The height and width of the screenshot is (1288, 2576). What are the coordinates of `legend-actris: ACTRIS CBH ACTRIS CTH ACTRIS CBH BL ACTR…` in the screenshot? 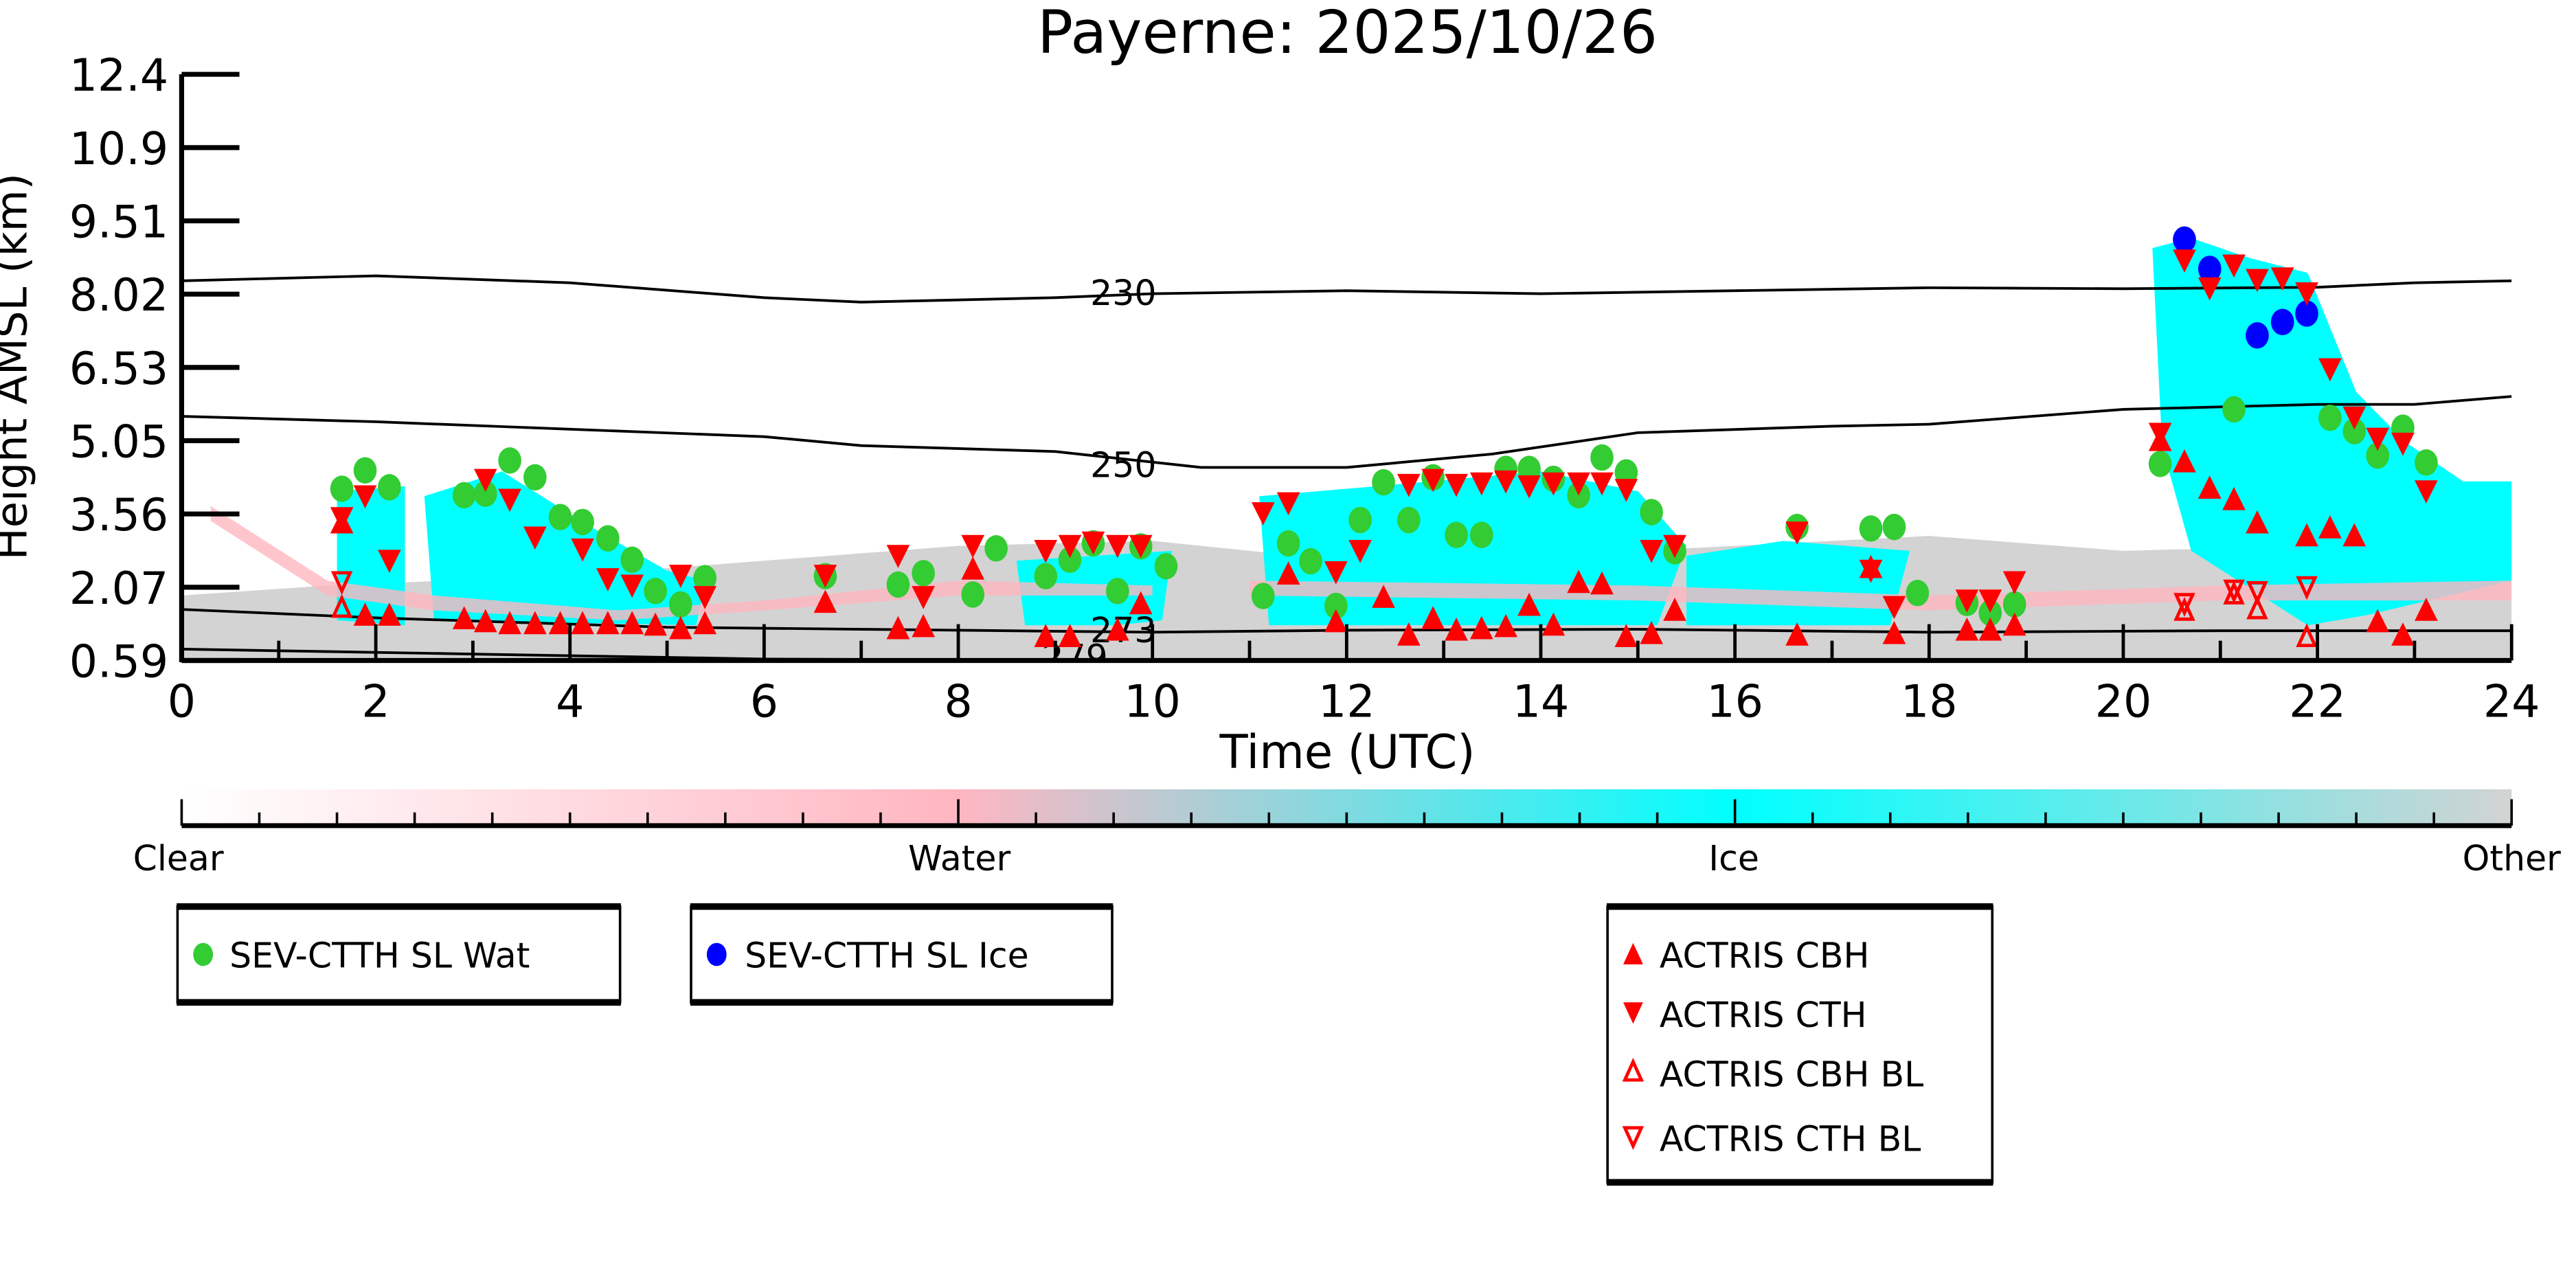 It's located at (1800, 1044).